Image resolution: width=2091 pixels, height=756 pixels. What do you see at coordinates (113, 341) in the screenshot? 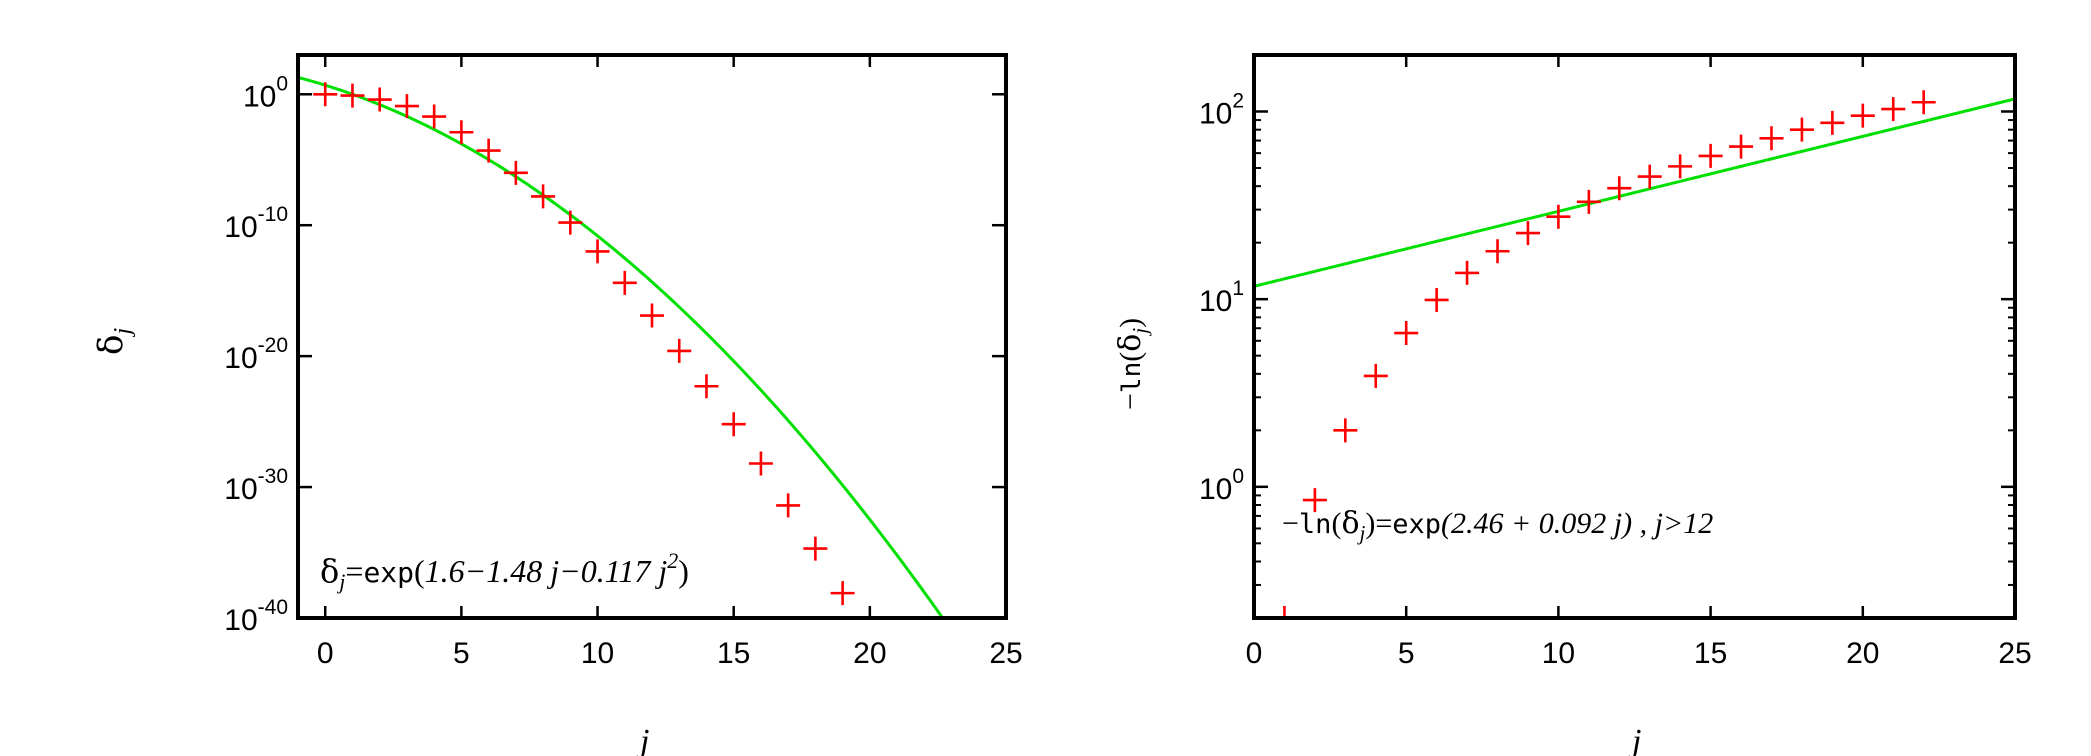
I see `y-axis-label: δj` at bounding box center [113, 341].